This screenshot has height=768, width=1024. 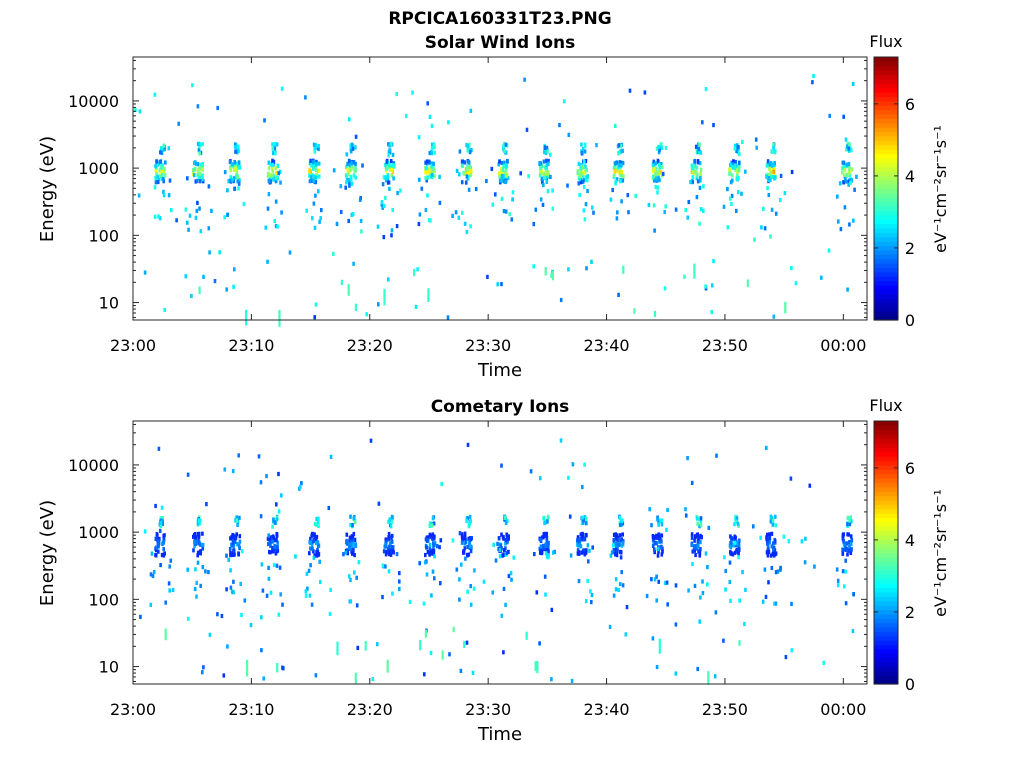 I want to click on y-axis-label: Energy (eV), so click(x=47, y=189).